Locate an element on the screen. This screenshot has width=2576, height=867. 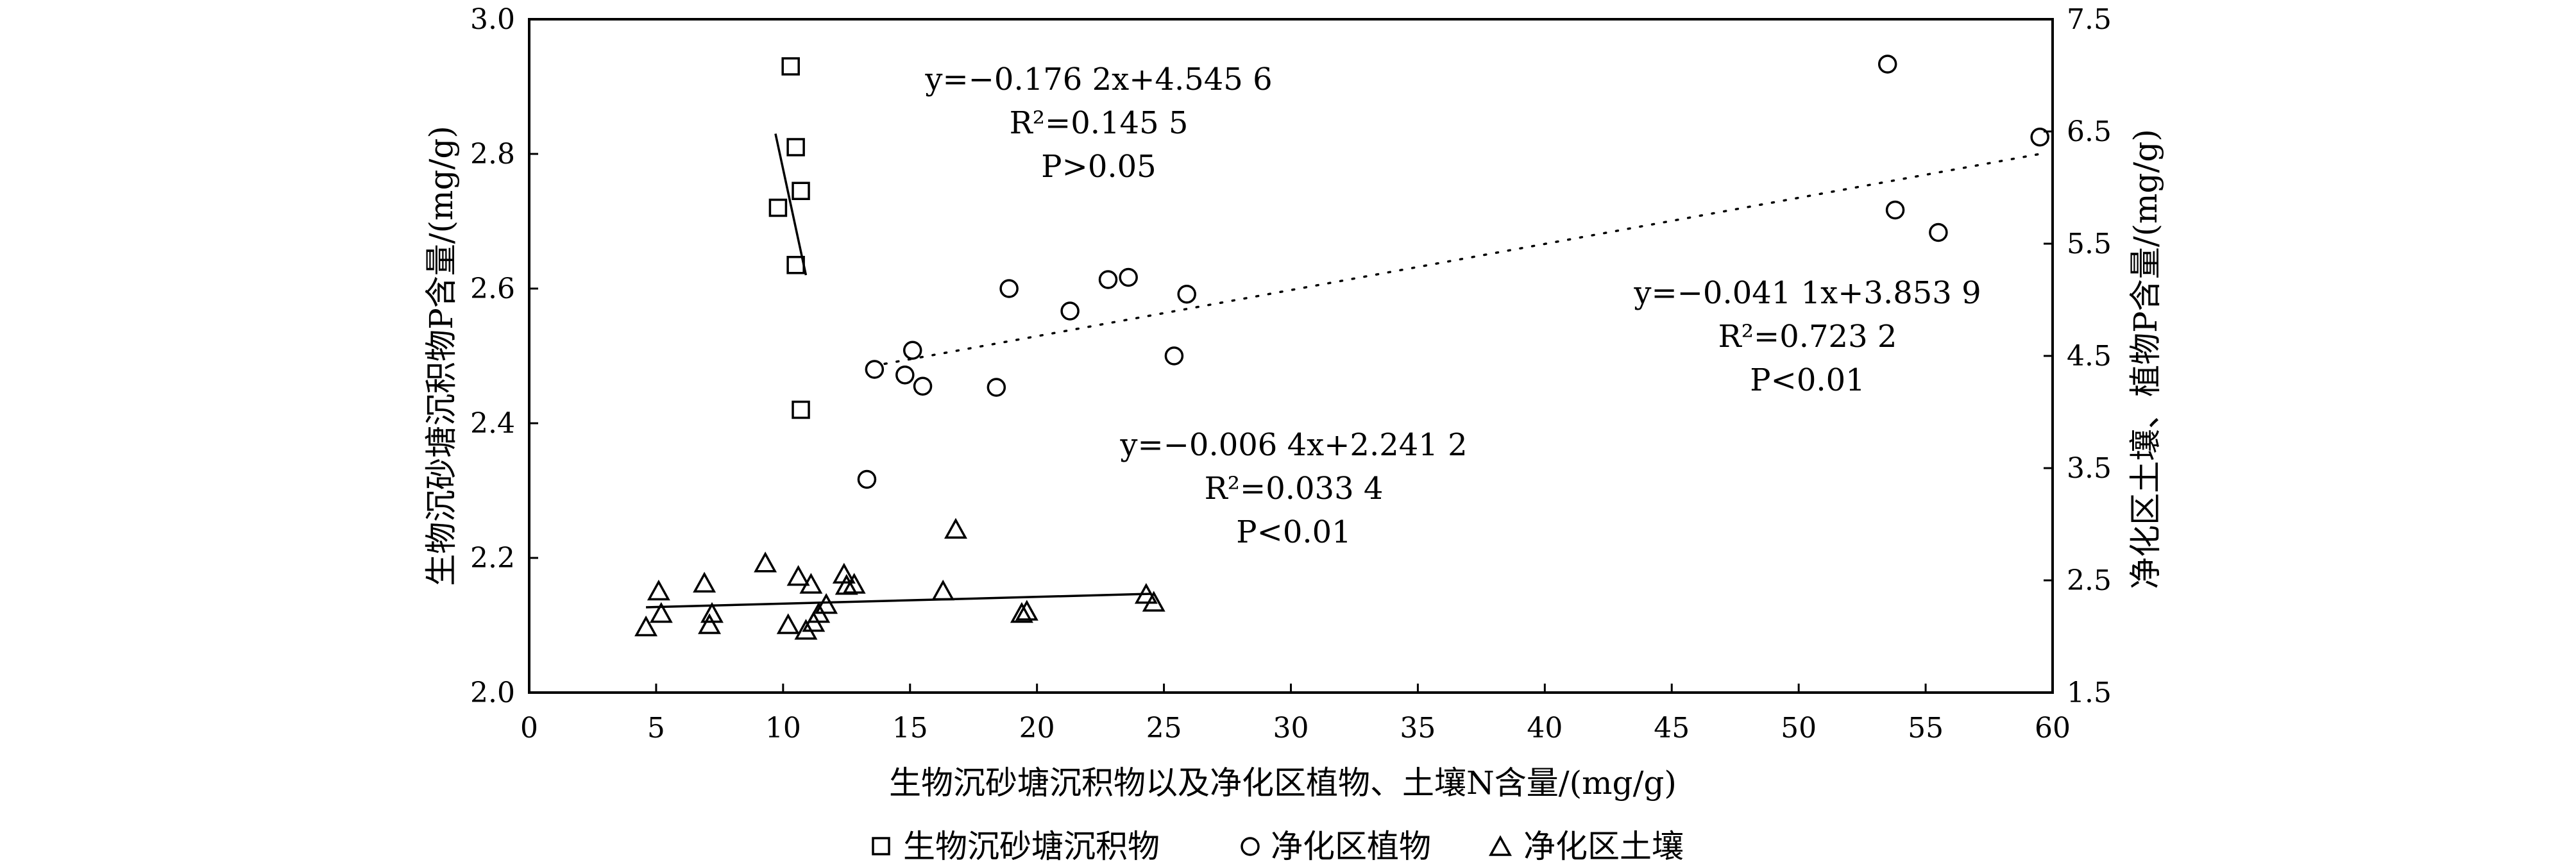
x-tick-label: 45 is located at coordinates (1672, 729).